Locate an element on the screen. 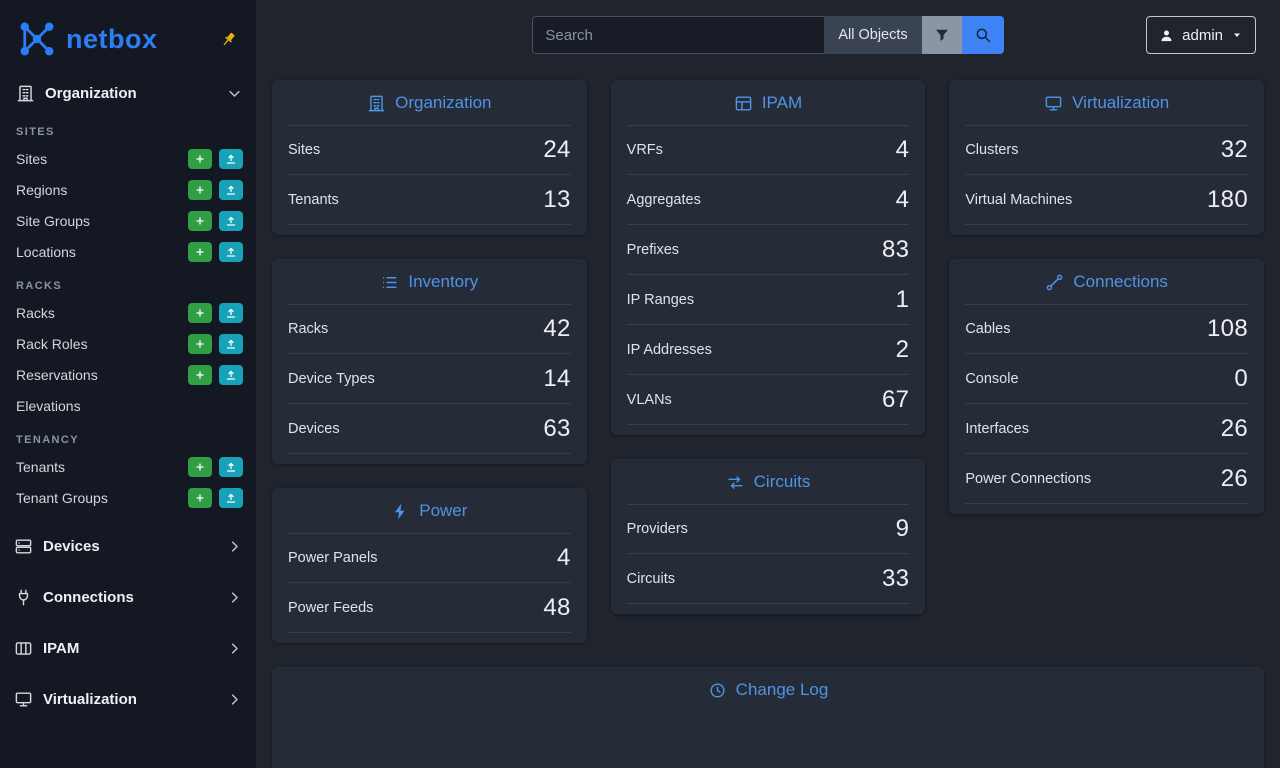  pin-sidebar-button is located at coordinates (228, 39).